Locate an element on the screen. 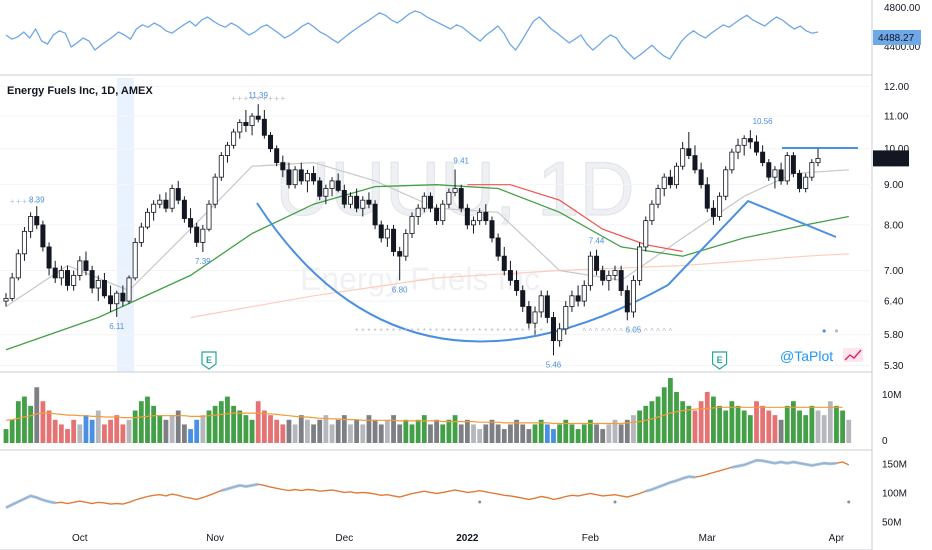 Image resolution: width=932 pixels, height=550 pixels. price-annotation: 11.39 is located at coordinates (258, 95).